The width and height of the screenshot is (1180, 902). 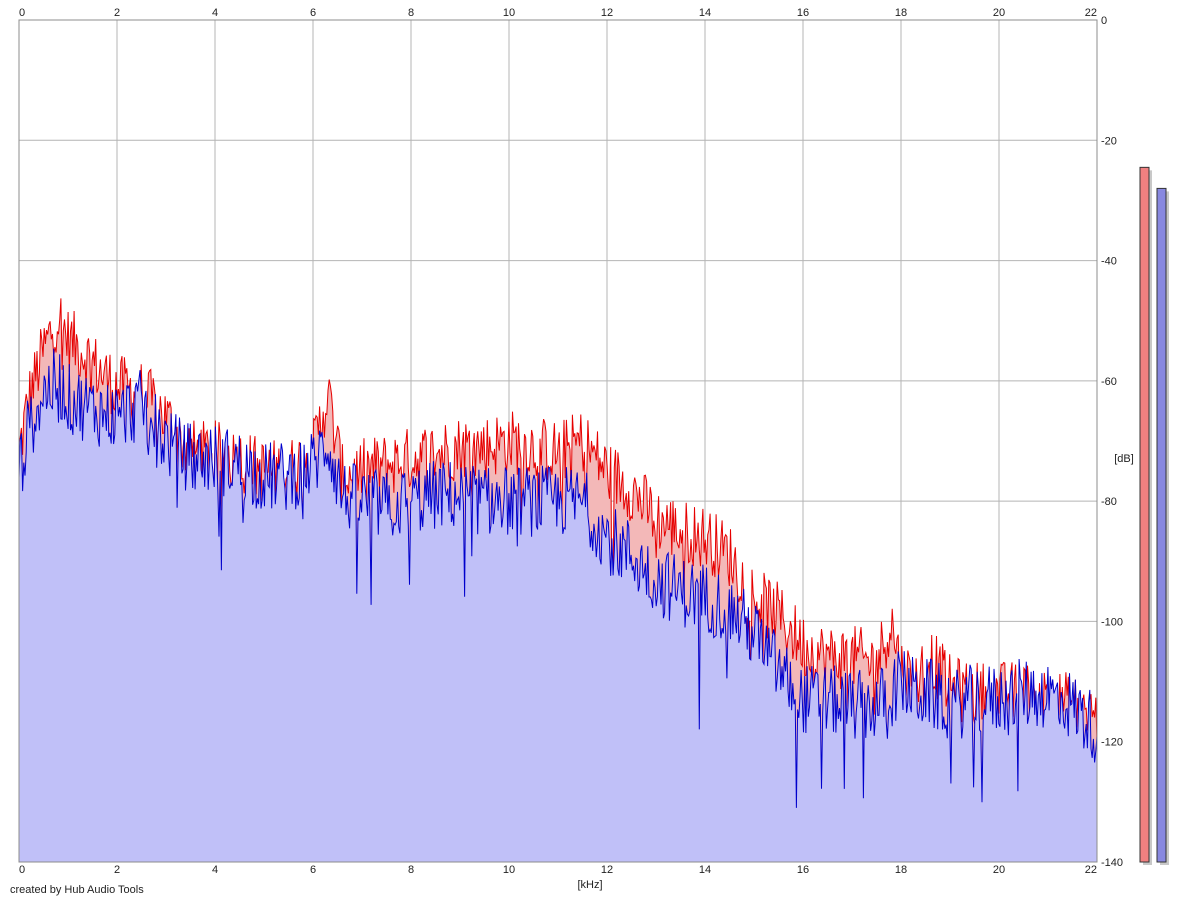 I want to click on y-tick-label: -40, so click(x=1109, y=262).